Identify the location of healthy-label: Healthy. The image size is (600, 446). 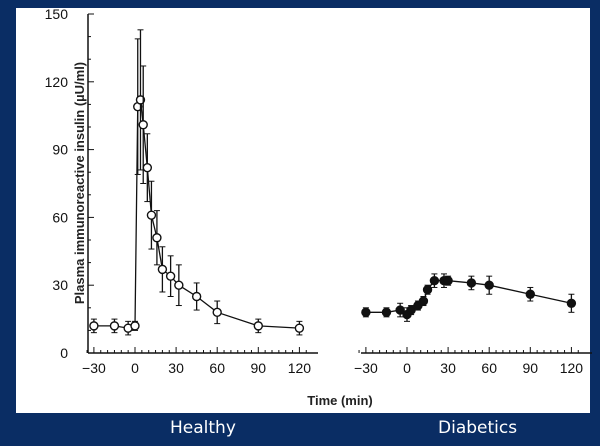
(203, 428).